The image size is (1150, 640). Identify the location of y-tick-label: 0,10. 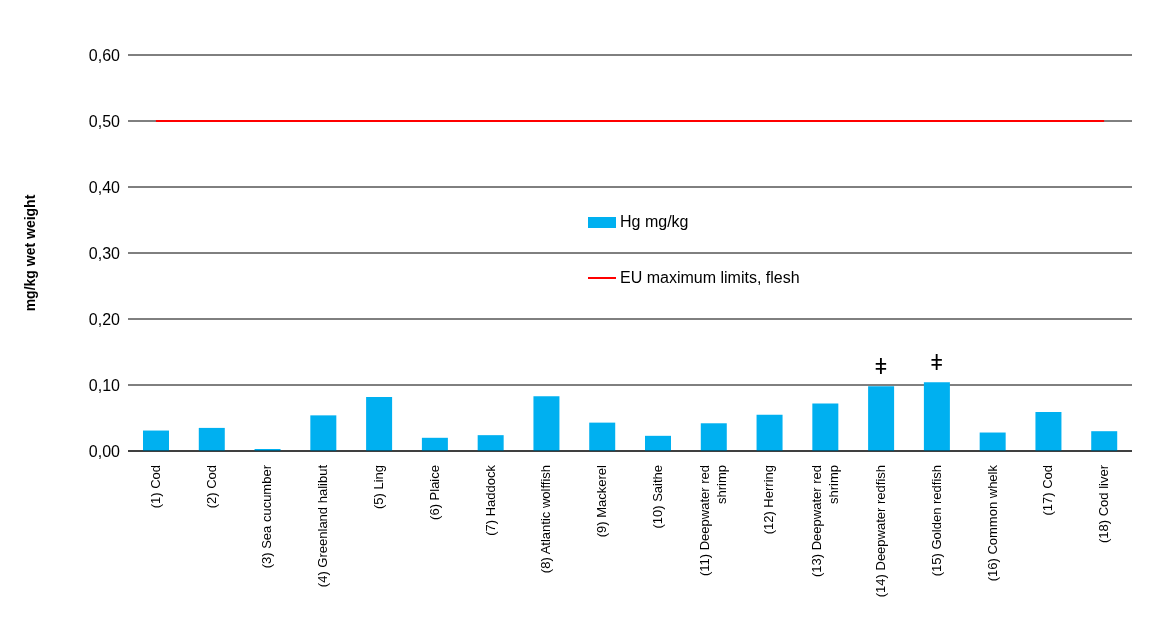
(104, 385).